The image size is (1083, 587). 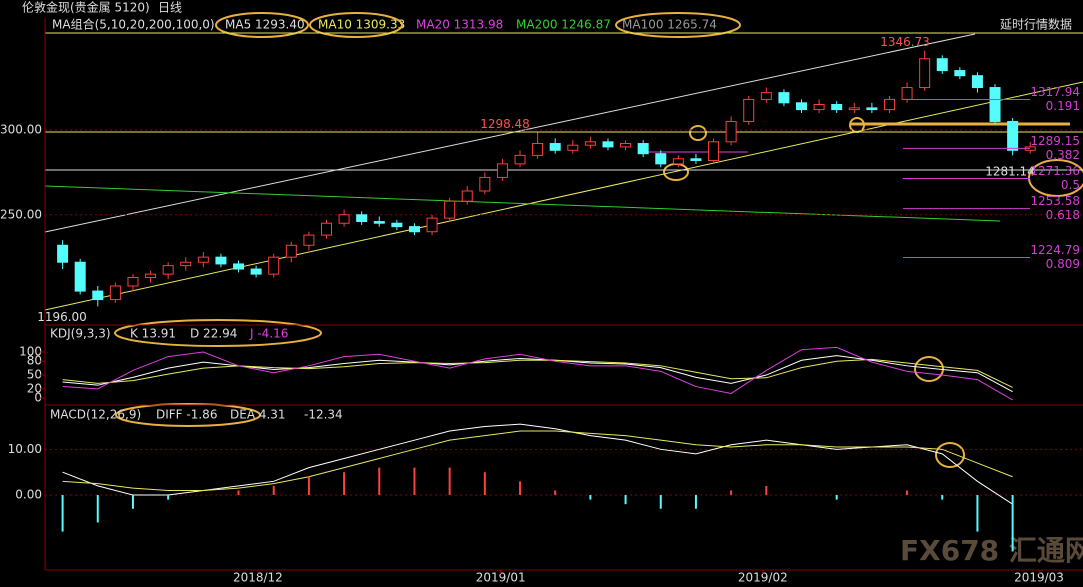 I want to click on panel-title: MACD(12,26,9), so click(x=95, y=415).